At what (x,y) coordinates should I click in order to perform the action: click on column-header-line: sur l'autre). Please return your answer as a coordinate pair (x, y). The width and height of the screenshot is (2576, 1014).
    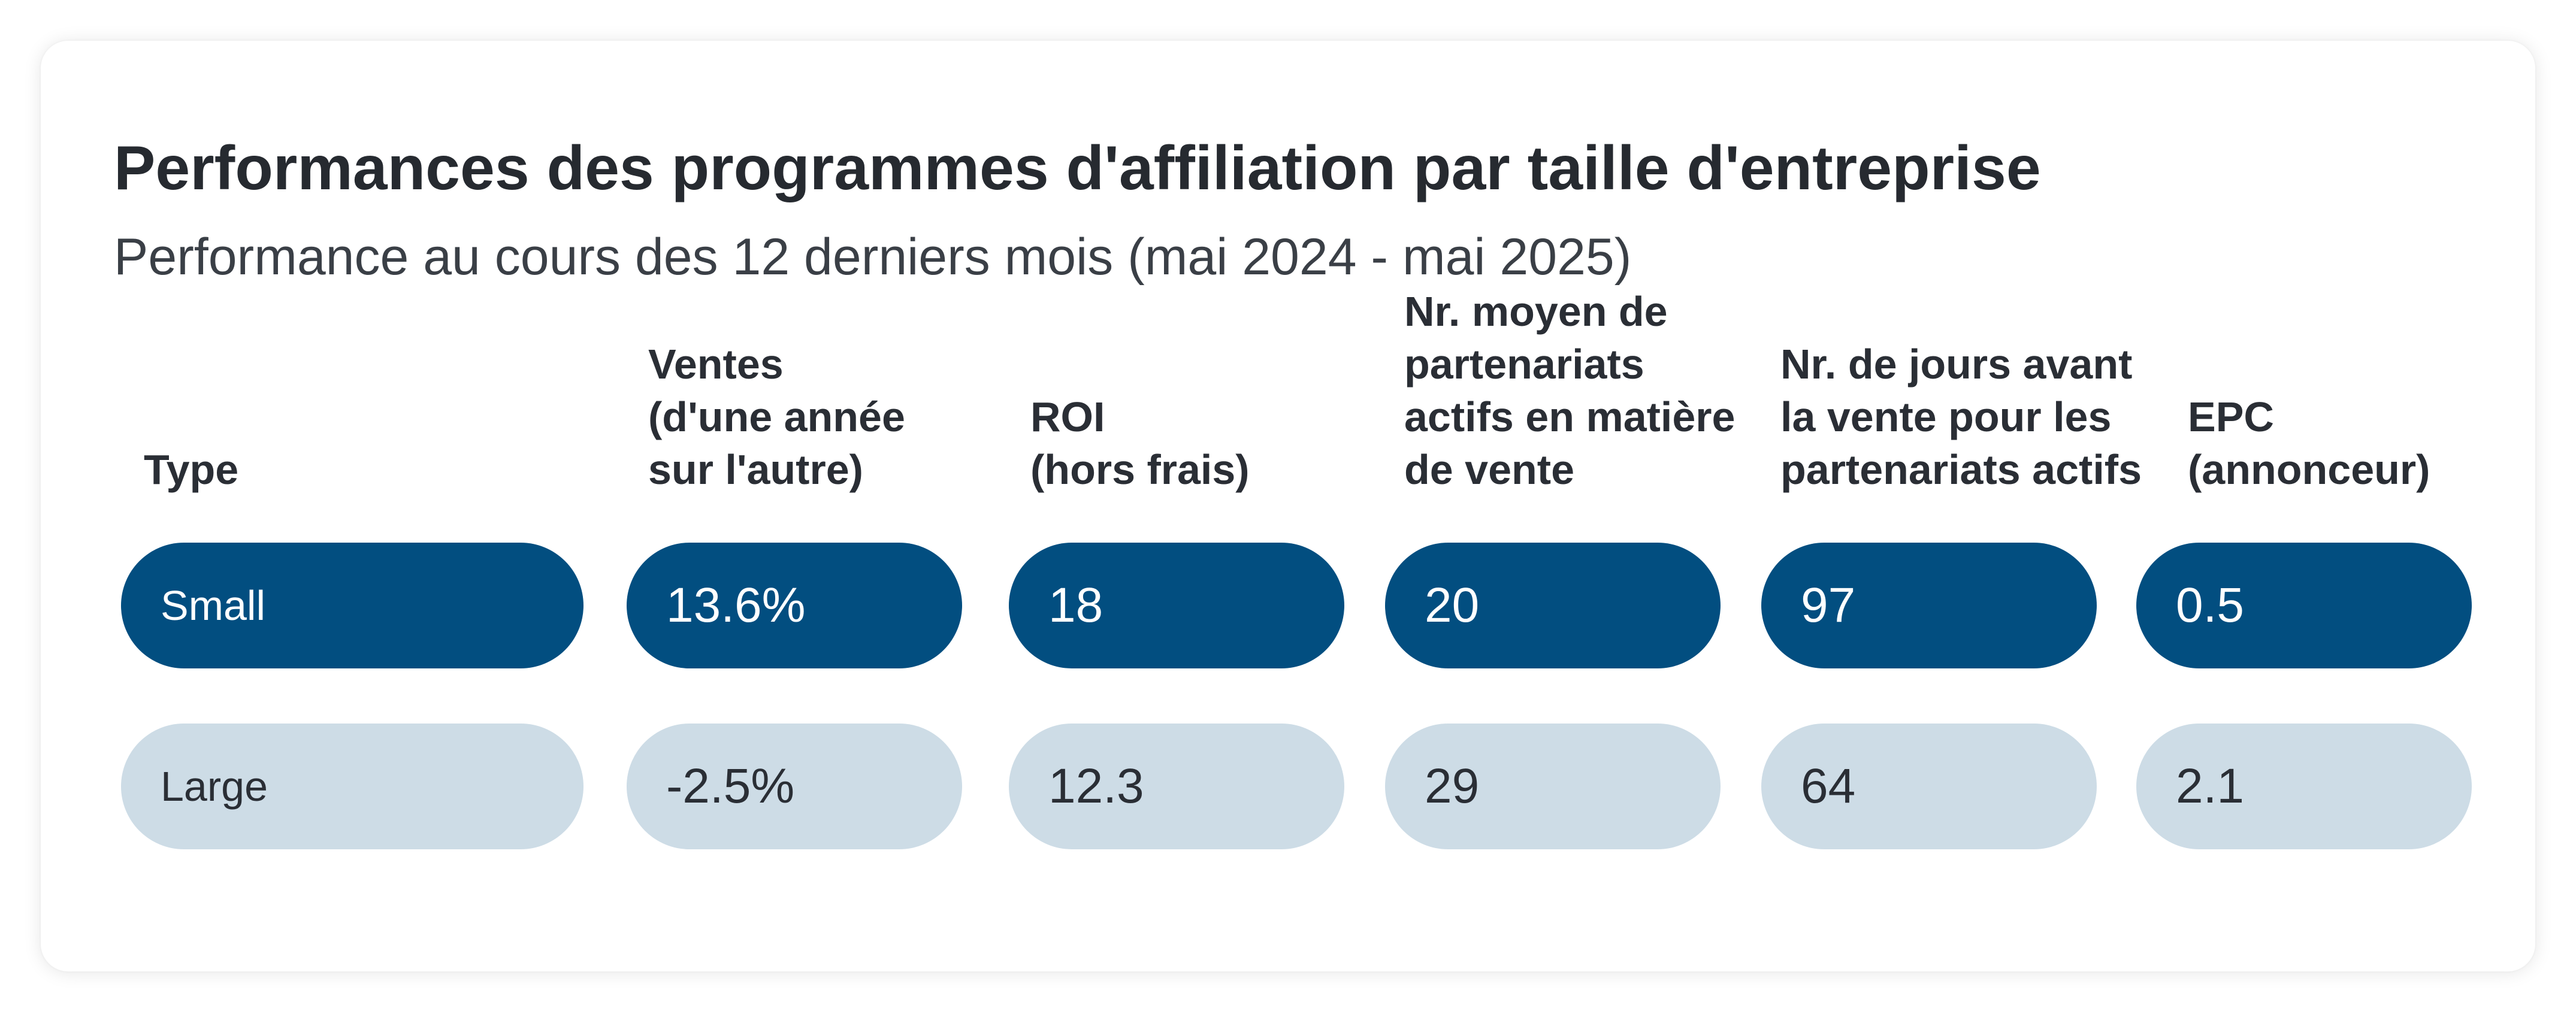
    Looking at the image, I should click on (755, 469).